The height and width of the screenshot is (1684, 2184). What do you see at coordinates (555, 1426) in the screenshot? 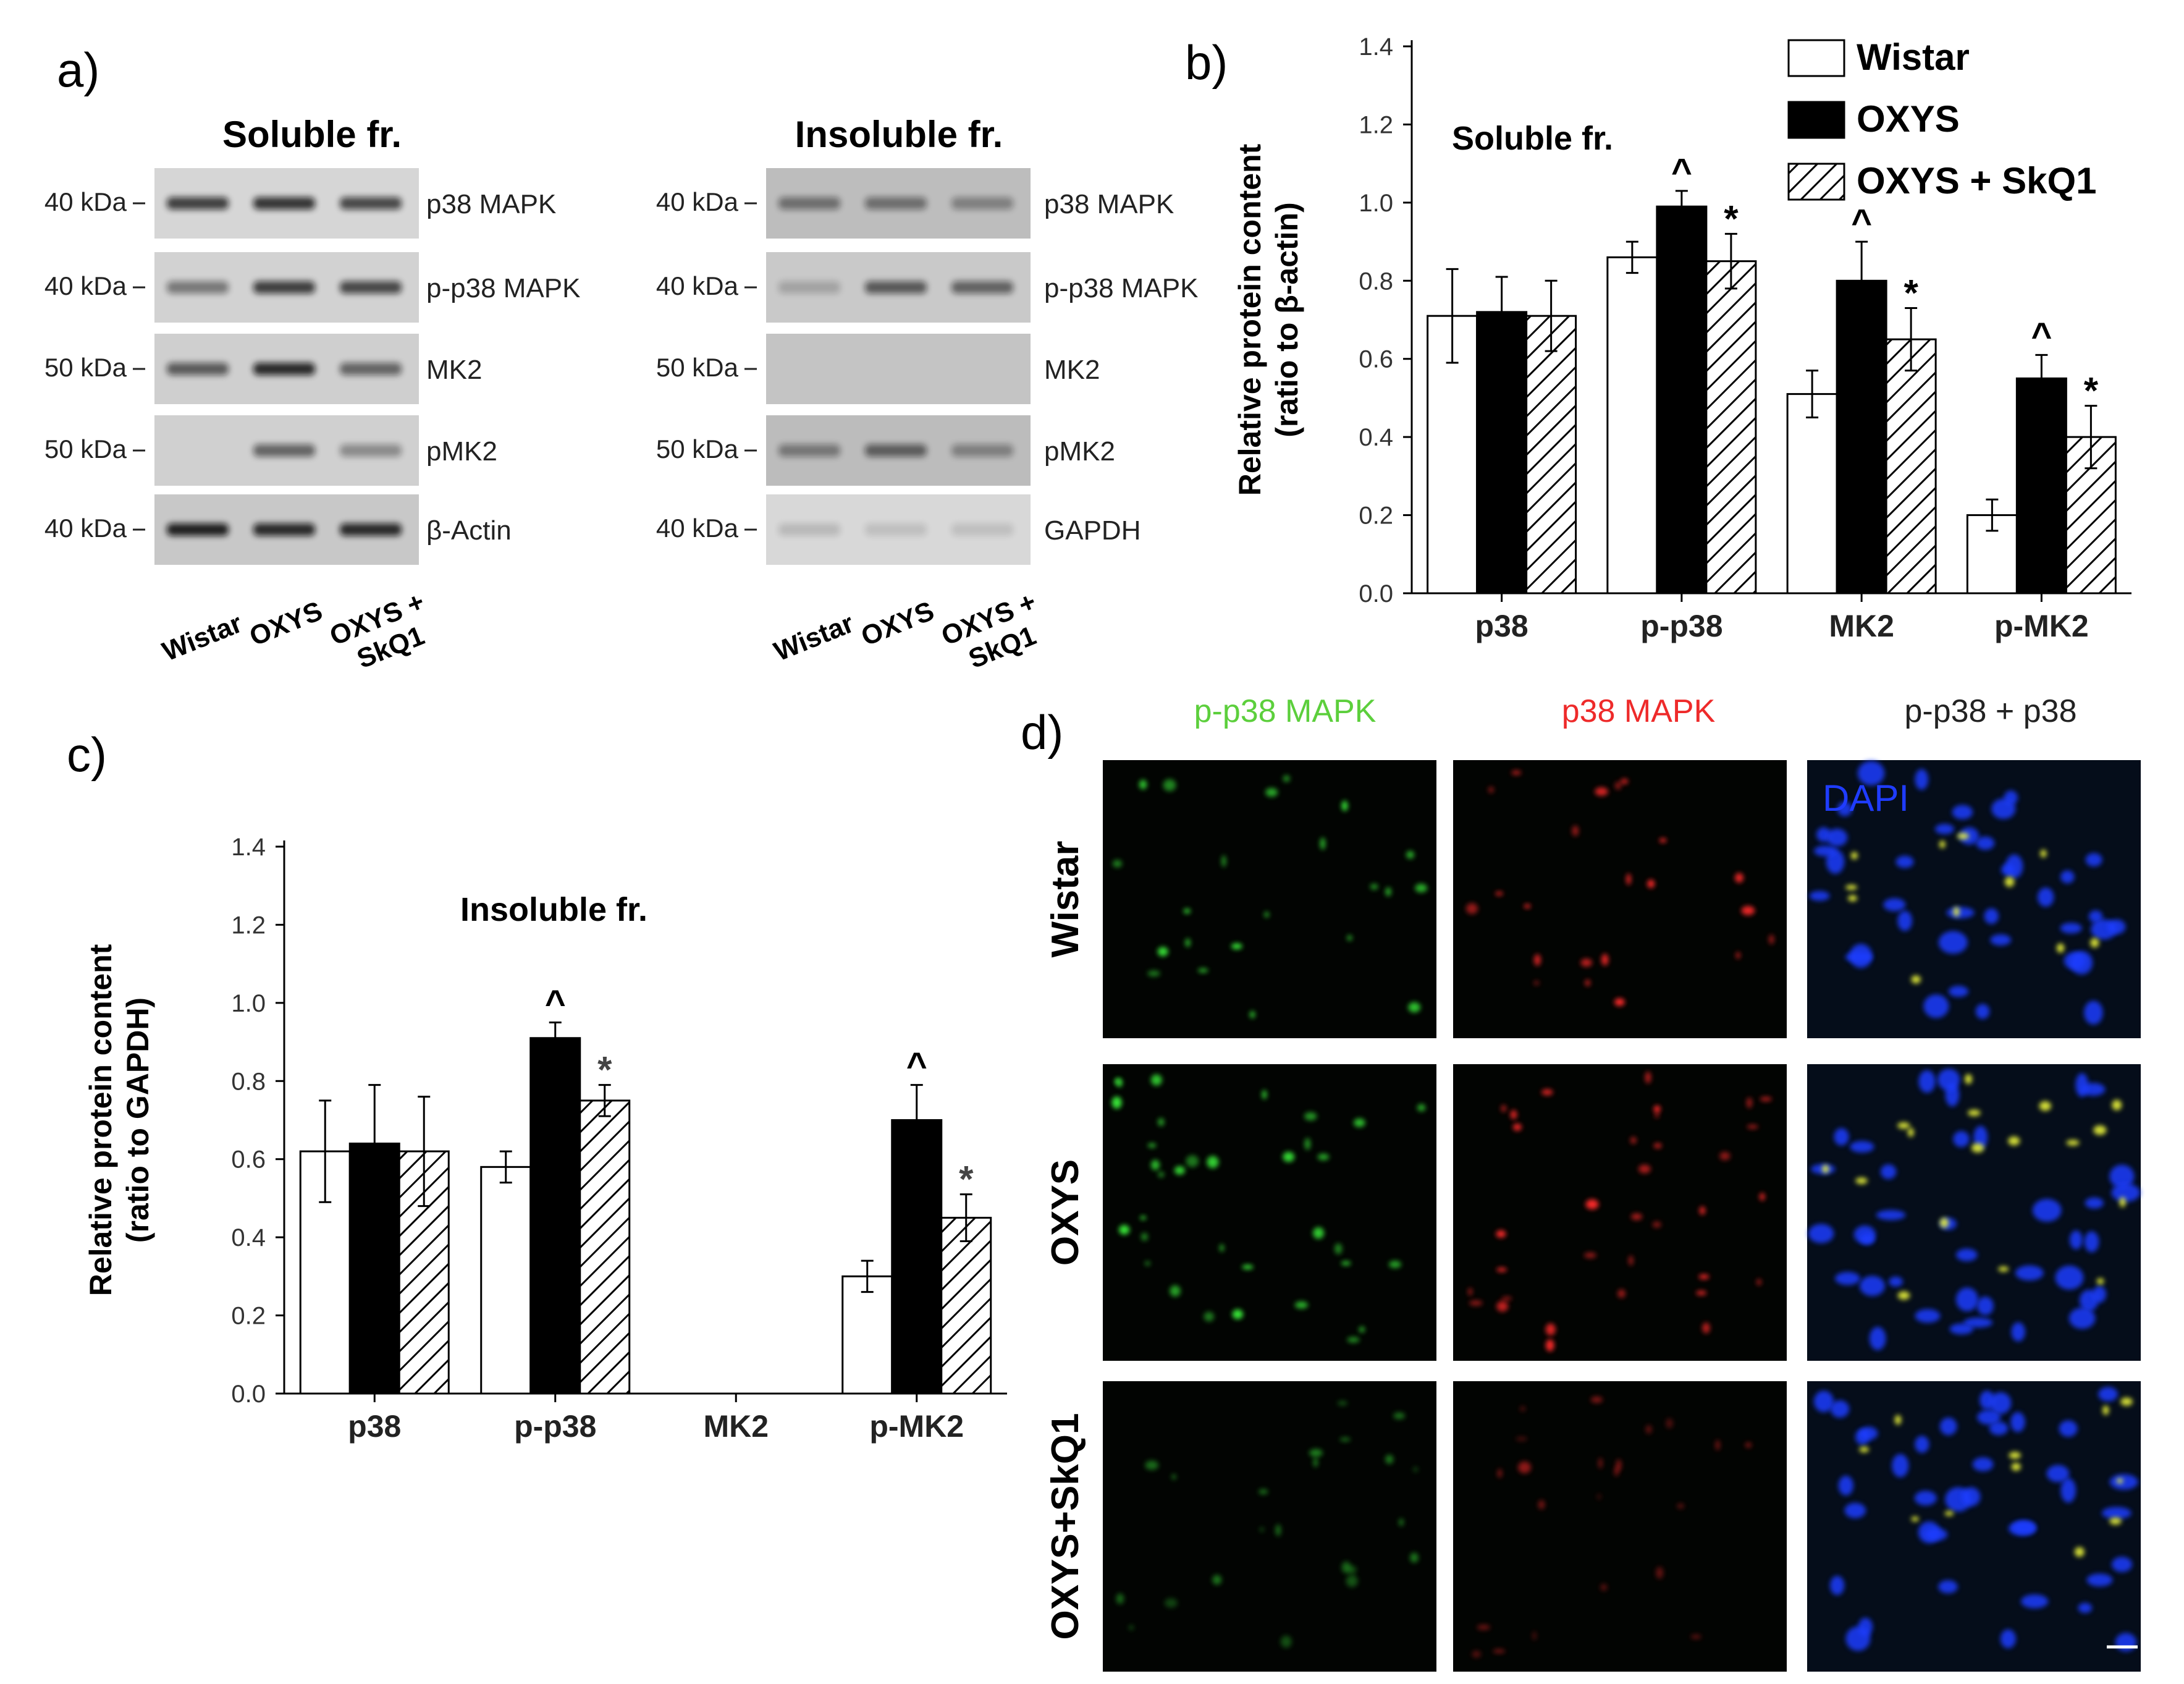
I see `x-tick-label: p-p38` at bounding box center [555, 1426].